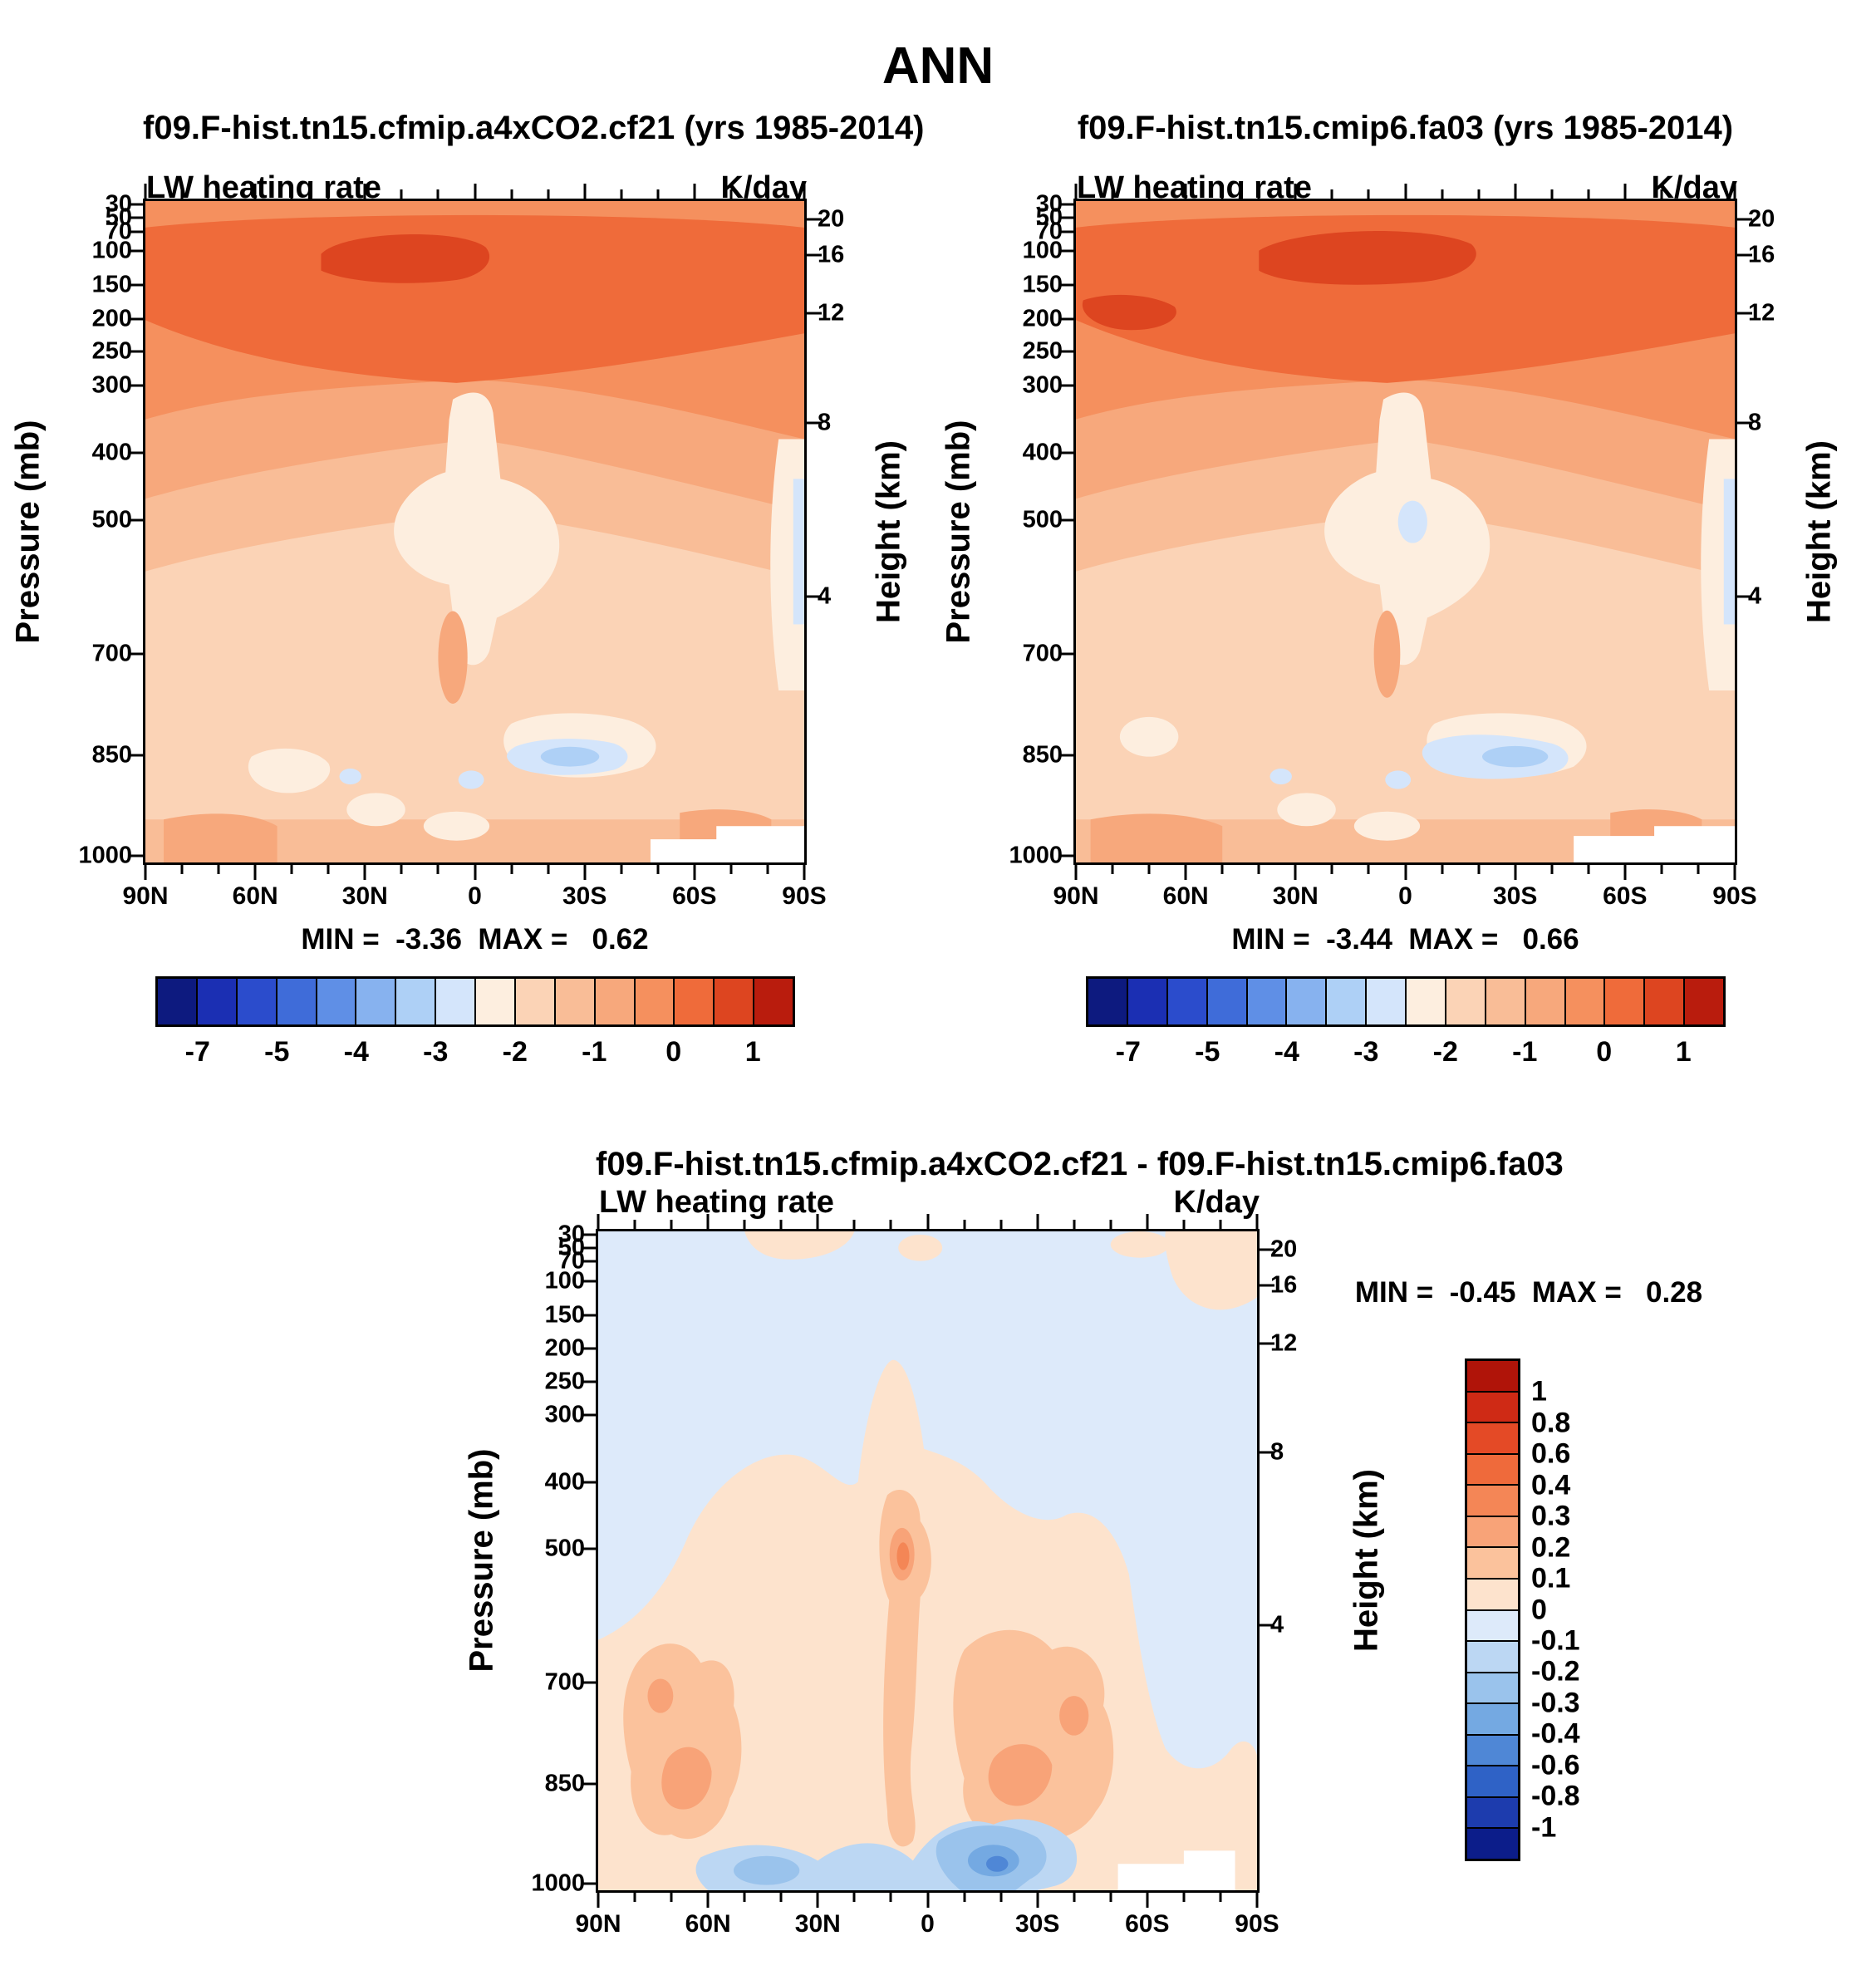 The image size is (1876, 1980). What do you see at coordinates (1049, 217) in the screenshot?
I see `pressure-tick-label: 50` at bounding box center [1049, 217].